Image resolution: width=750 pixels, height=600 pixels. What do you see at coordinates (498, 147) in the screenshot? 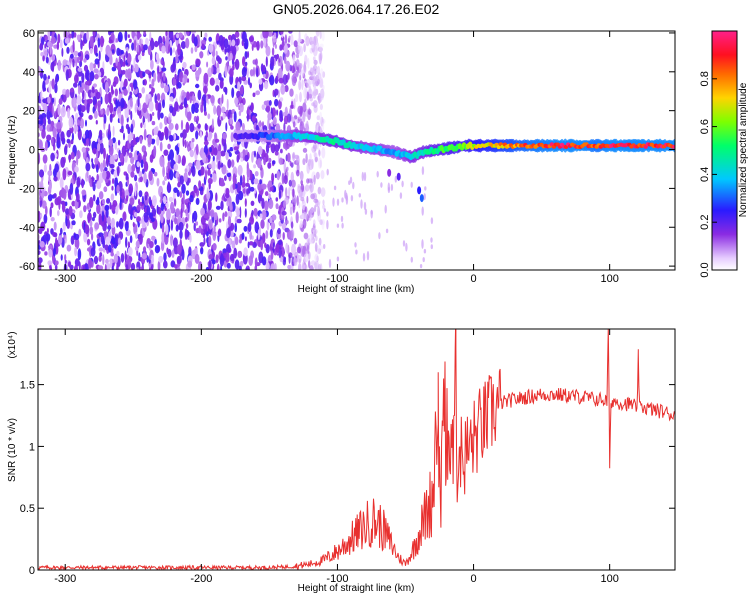
I see `spectrogram-ridge-cell` at bounding box center [498, 147].